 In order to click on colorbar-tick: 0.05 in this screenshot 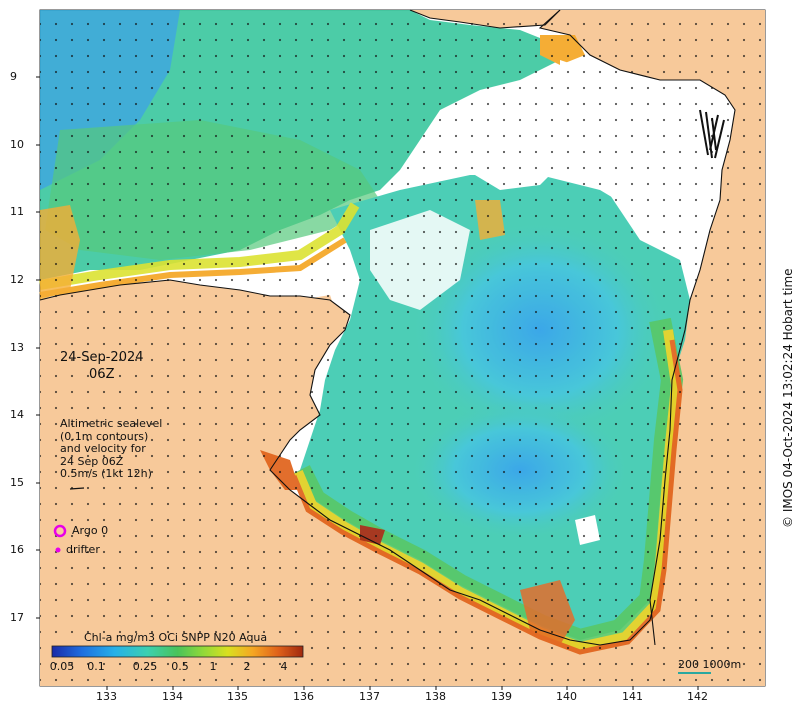, I will do `click(62, 666)`.